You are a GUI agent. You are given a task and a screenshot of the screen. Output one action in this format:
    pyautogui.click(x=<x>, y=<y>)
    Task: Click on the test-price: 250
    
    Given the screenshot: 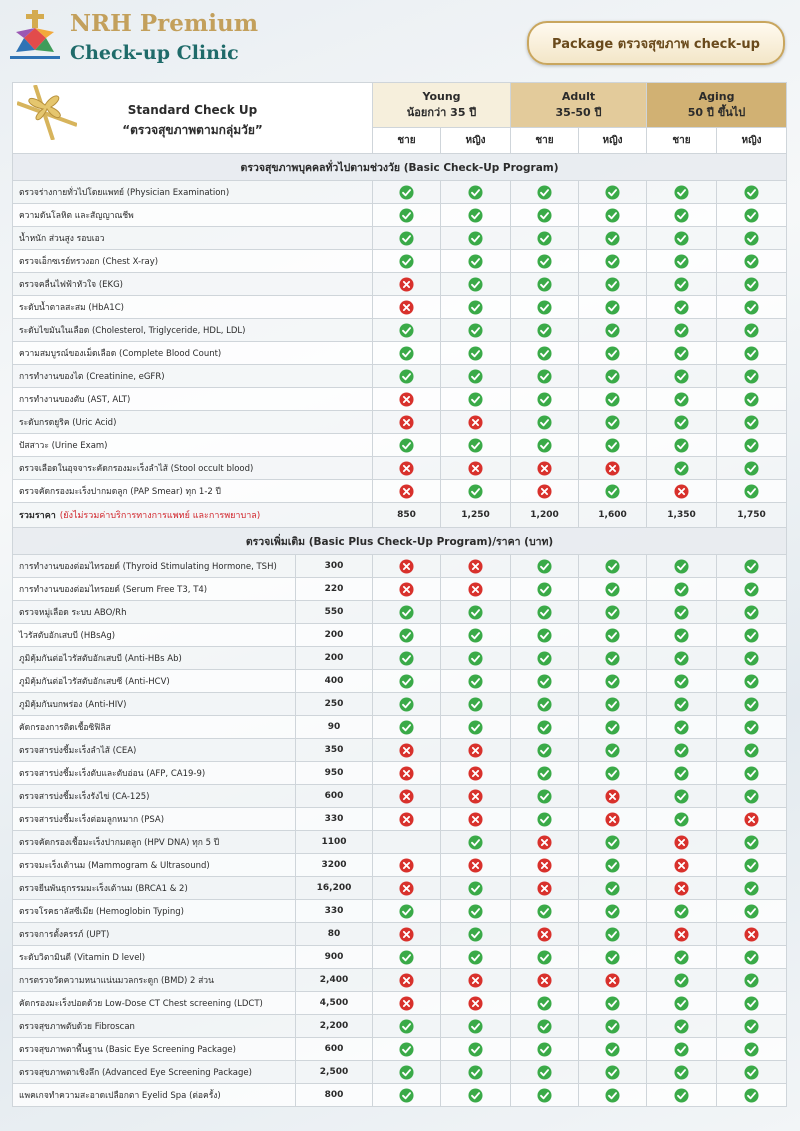 What is the action you would take?
    pyautogui.click(x=334, y=704)
    